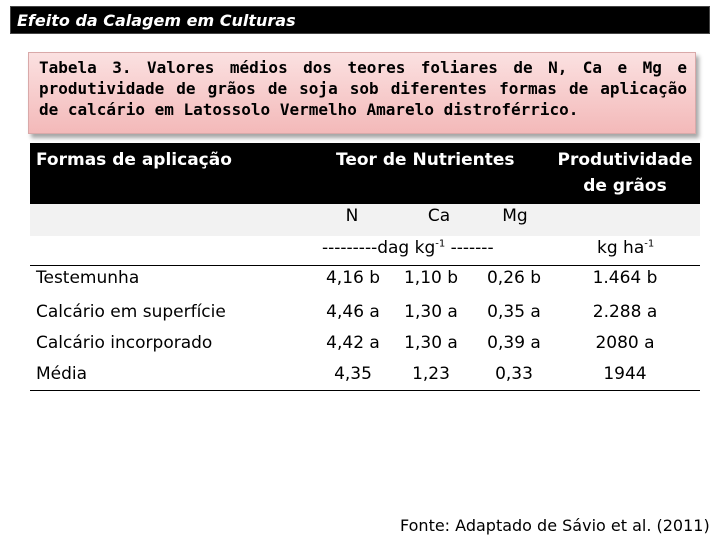  What do you see at coordinates (352, 216) in the screenshot?
I see `nutrient-n-label: N` at bounding box center [352, 216].